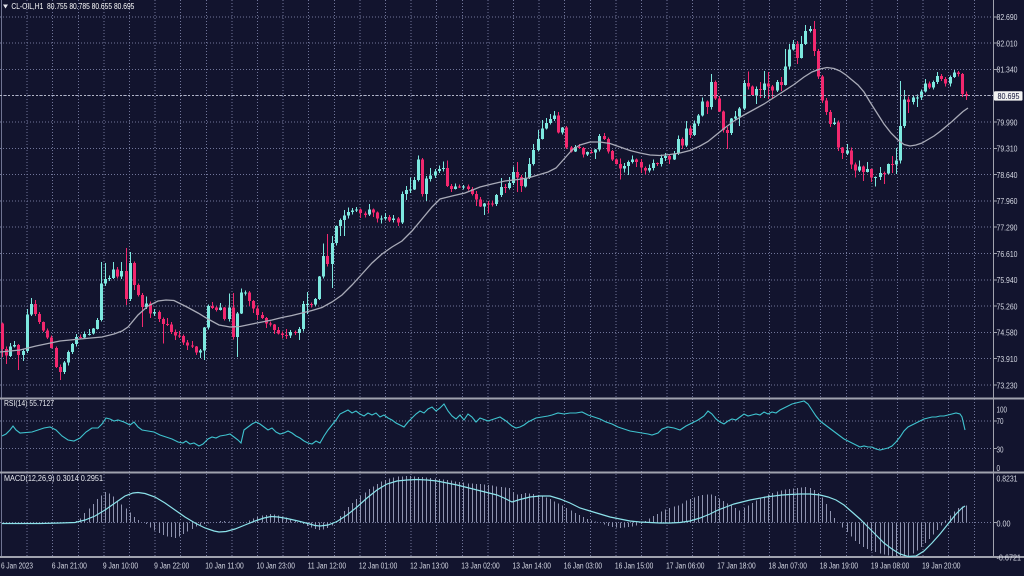 This screenshot has height=576, width=1024. Describe the element at coordinates (378, 566) in the screenshot. I see `svg-text: 12 Jan 01:00` at that location.